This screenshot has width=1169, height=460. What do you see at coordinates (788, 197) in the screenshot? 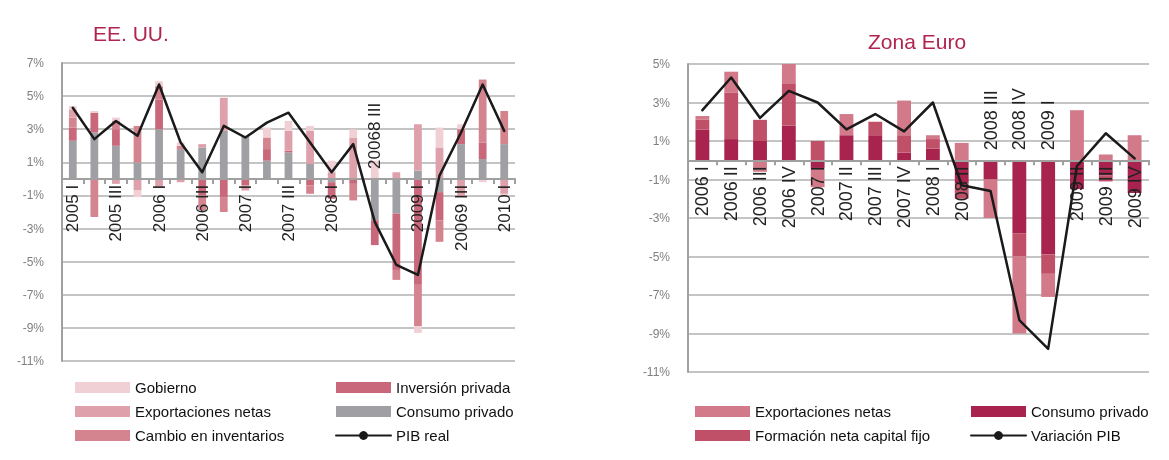
I see `x-tick-label: 2006 IV` at bounding box center [788, 197].